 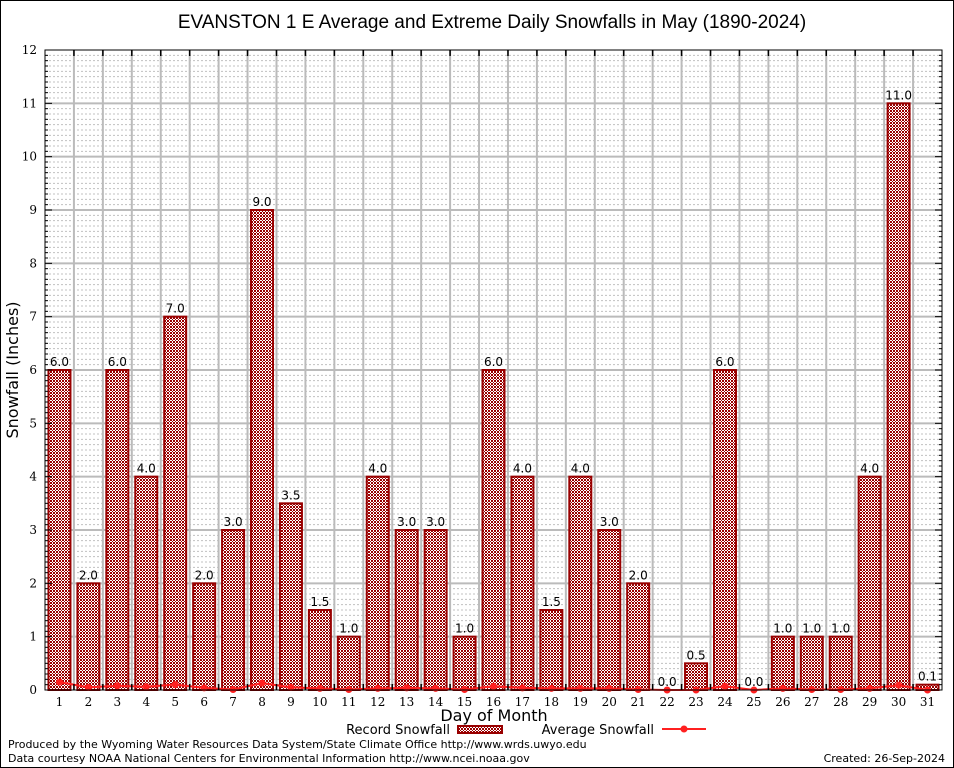 I want to click on legend-record-label: Record Snowfall, so click(x=398, y=730).